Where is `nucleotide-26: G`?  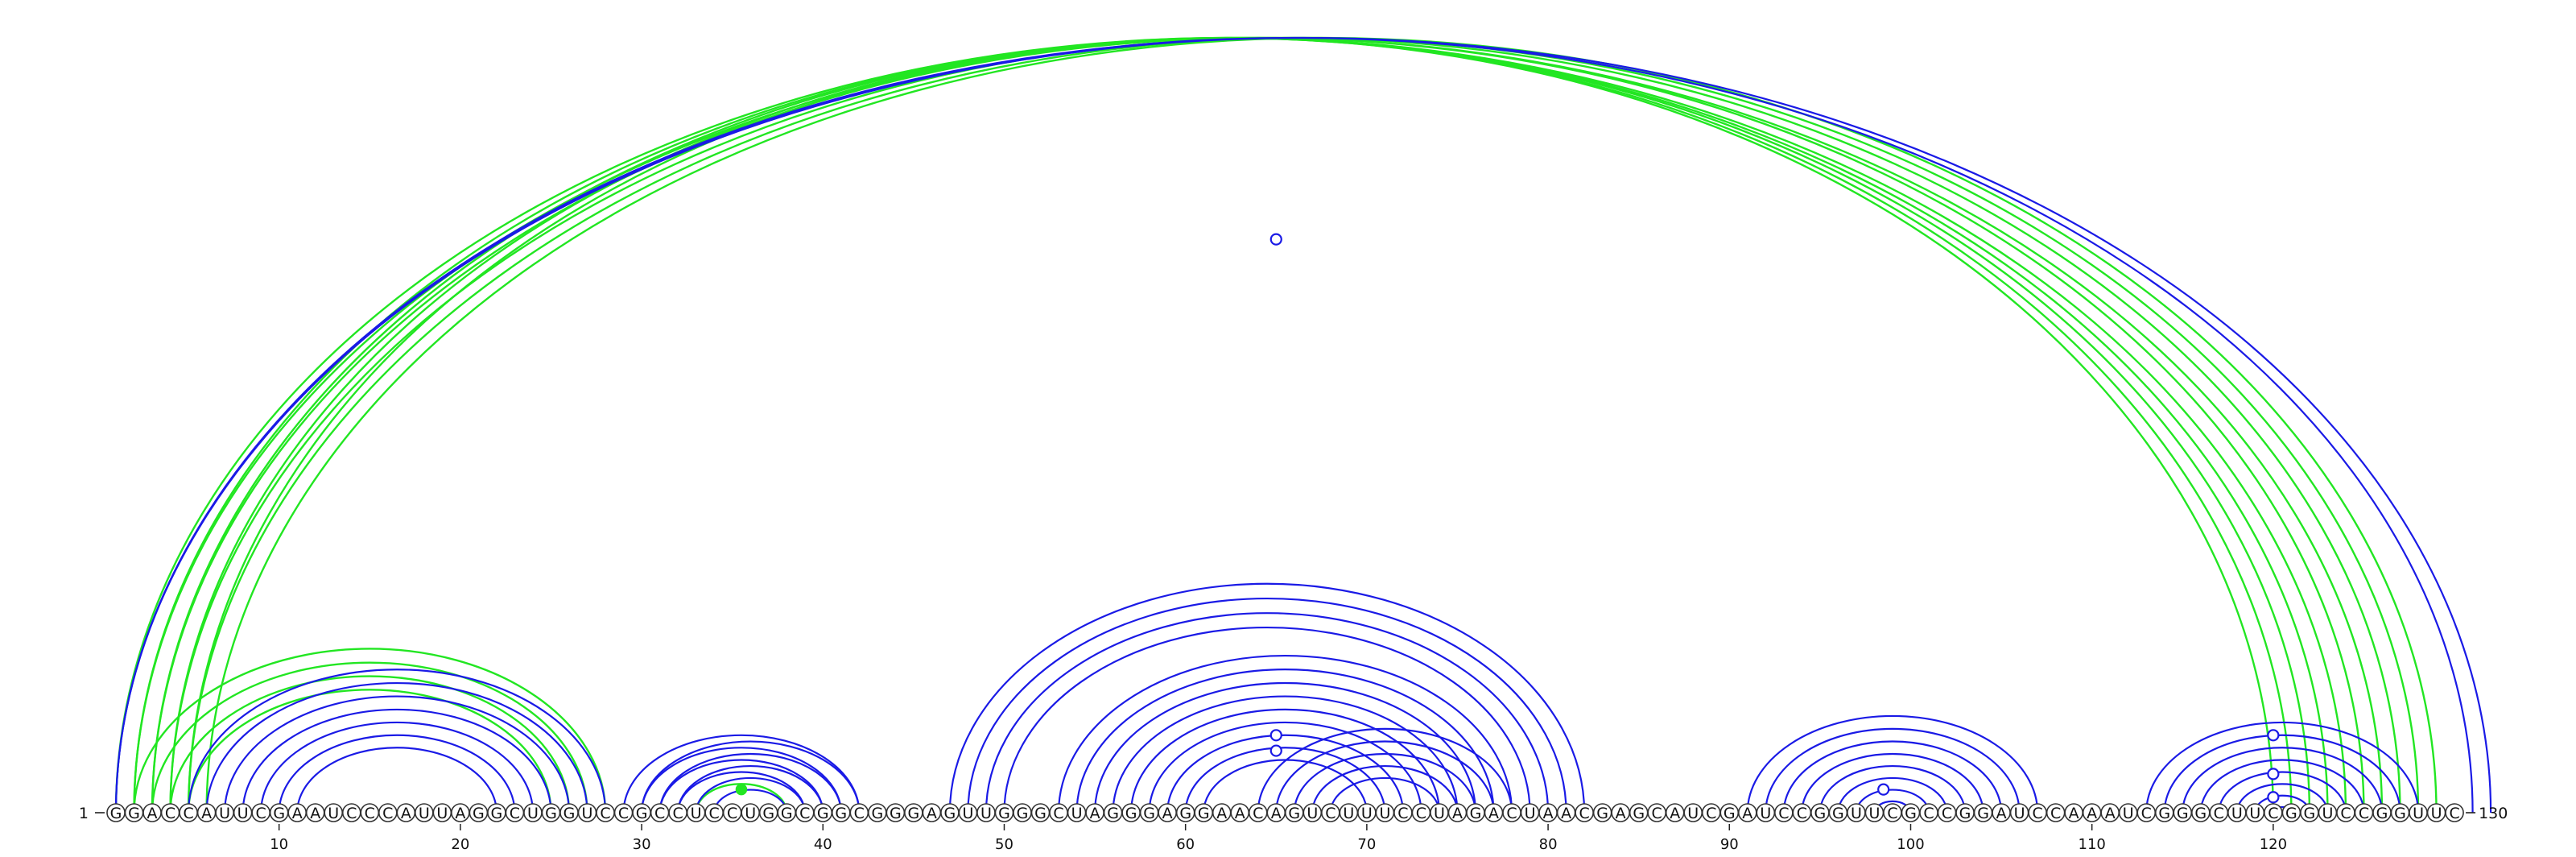
nucleotide-26: G is located at coordinates (569, 812).